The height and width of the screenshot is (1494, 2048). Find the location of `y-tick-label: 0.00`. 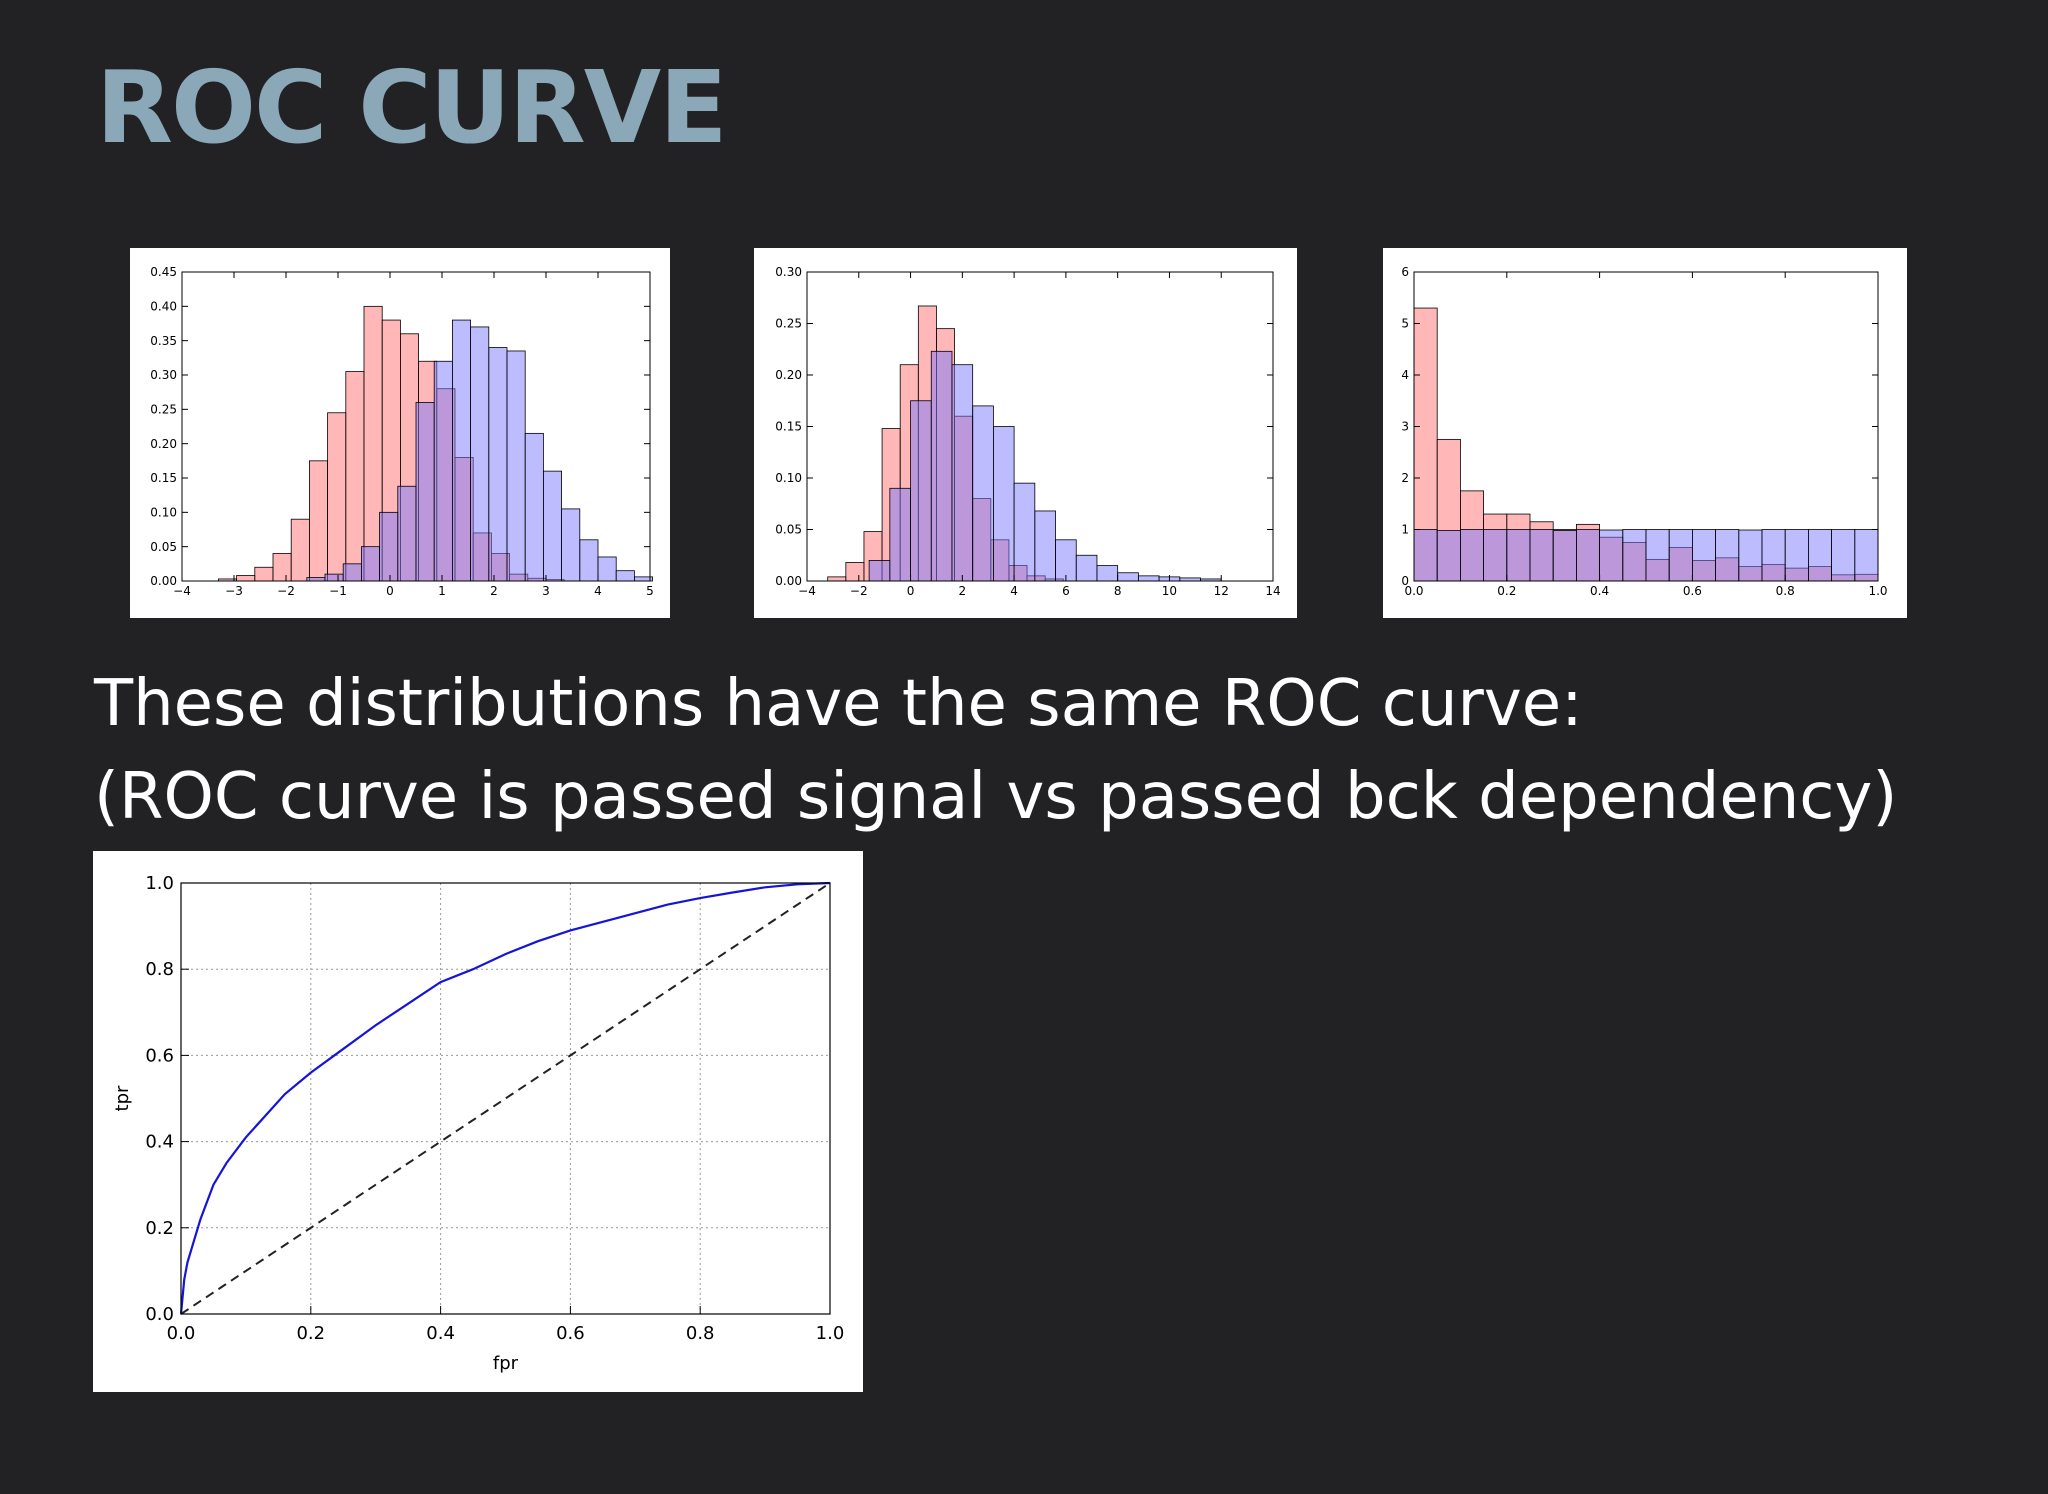

y-tick-label: 0.00 is located at coordinates (163, 581).